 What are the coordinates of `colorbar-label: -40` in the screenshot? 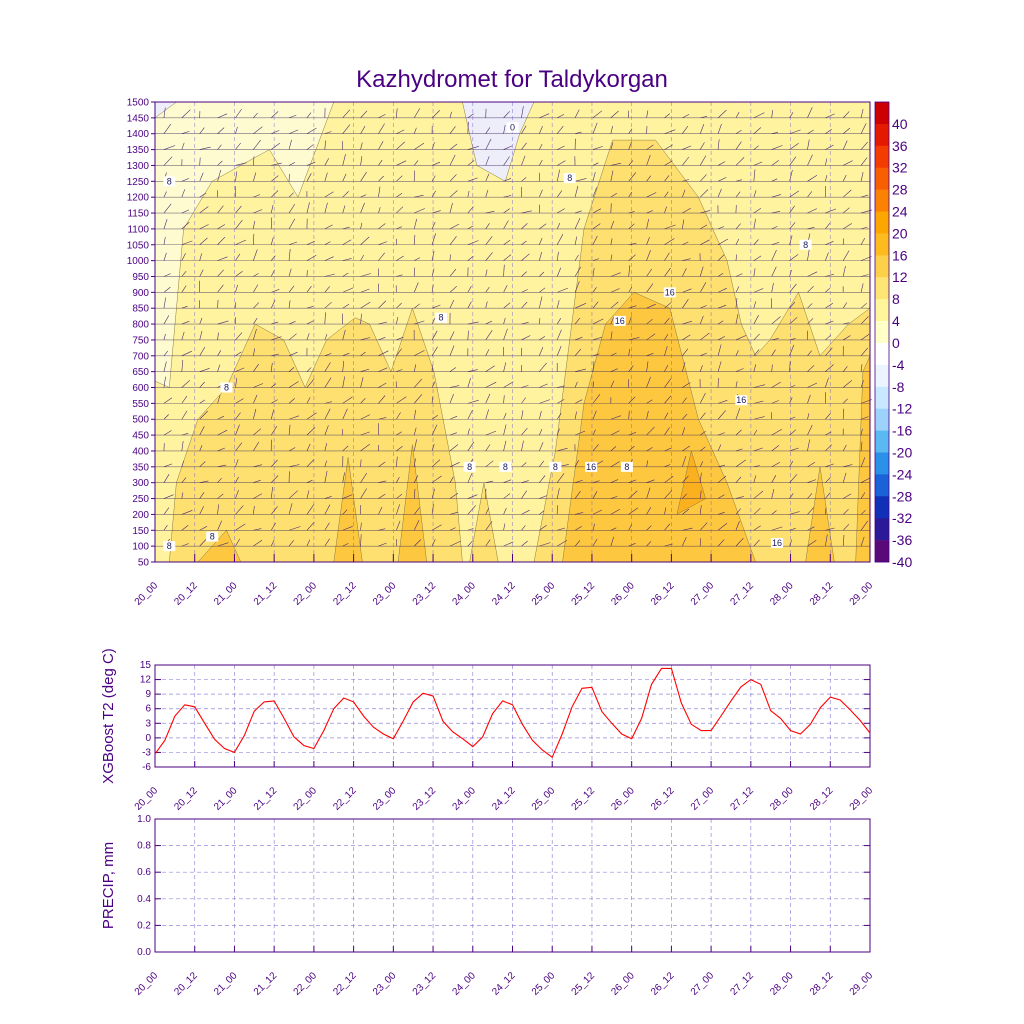 It's located at (902, 562).